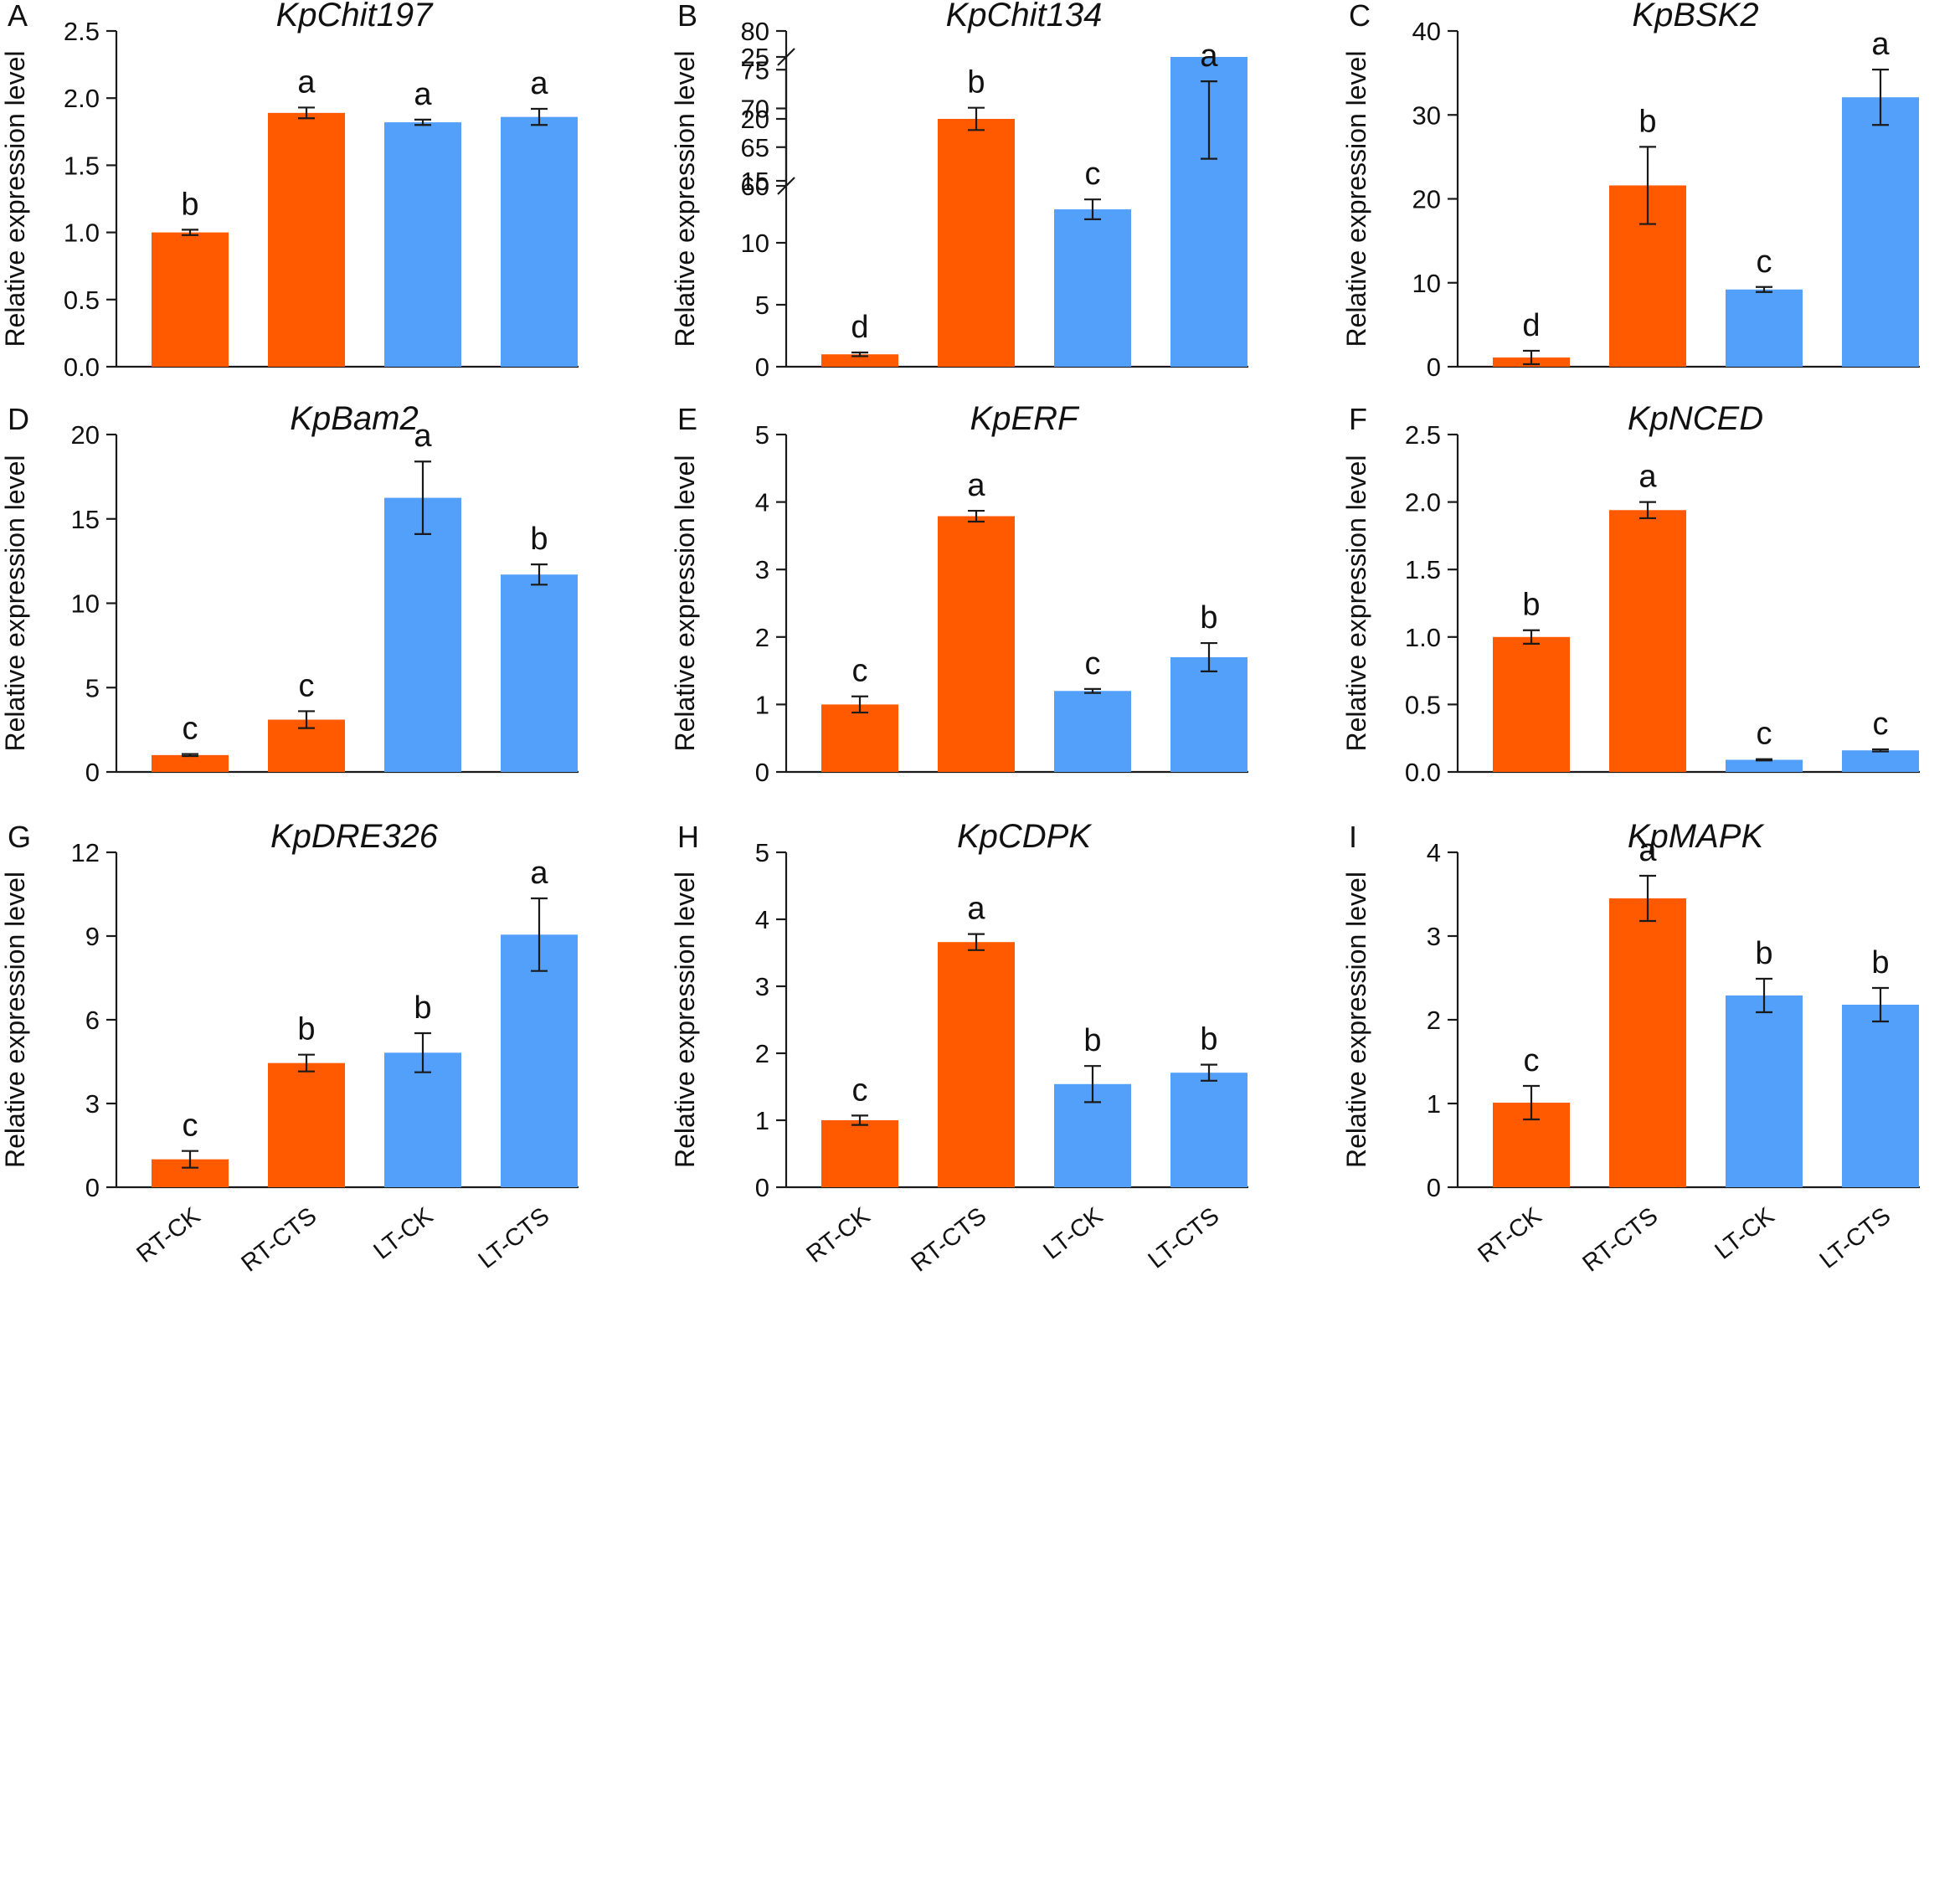 Image resolution: width=1960 pixels, height=1888 pixels. Describe the element at coordinates (1024, 16) in the screenshot. I see `chart-title: KpChit134` at that location.